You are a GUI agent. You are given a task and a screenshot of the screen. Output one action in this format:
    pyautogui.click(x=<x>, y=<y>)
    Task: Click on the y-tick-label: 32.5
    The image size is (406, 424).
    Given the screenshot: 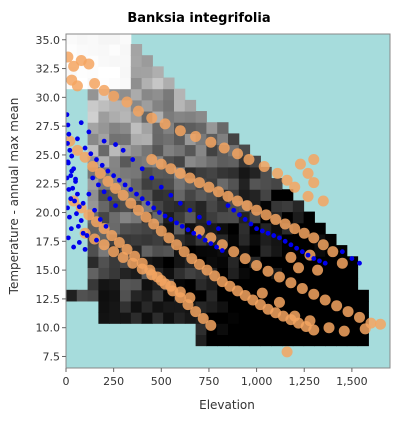 What is the action you would take?
    pyautogui.click(x=48, y=69)
    